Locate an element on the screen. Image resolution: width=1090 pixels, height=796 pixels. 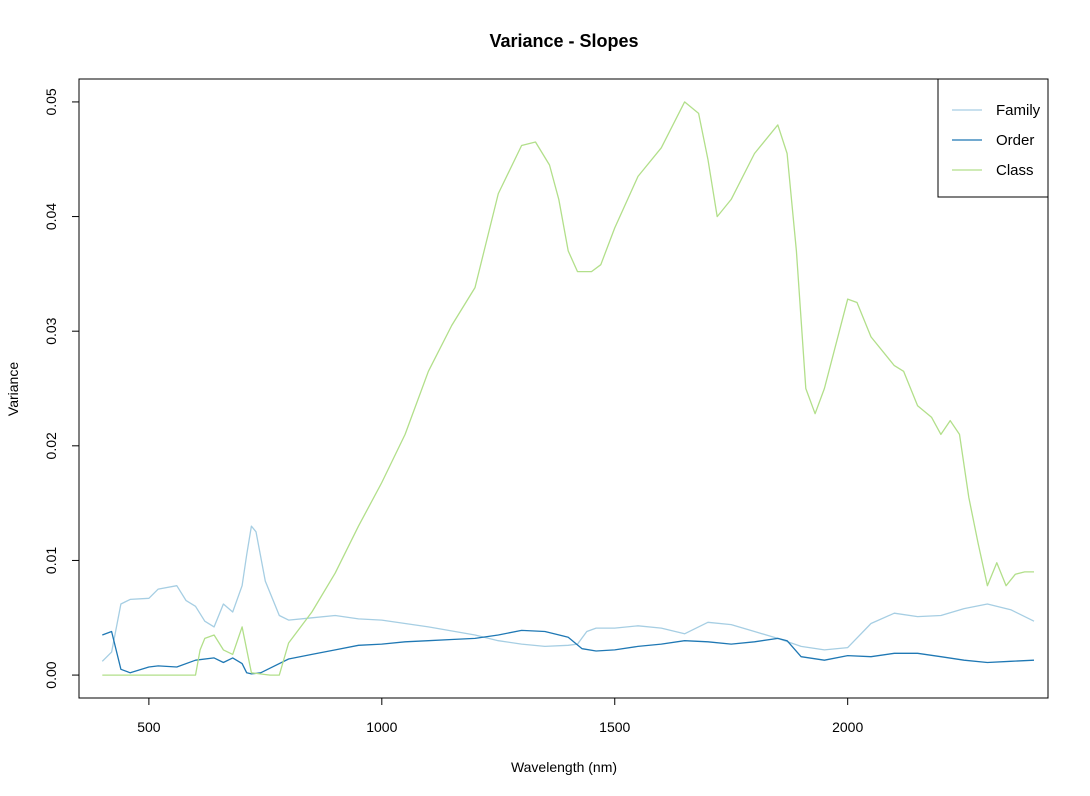
y-tick-label: 0.04 is located at coordinates (51, 216).